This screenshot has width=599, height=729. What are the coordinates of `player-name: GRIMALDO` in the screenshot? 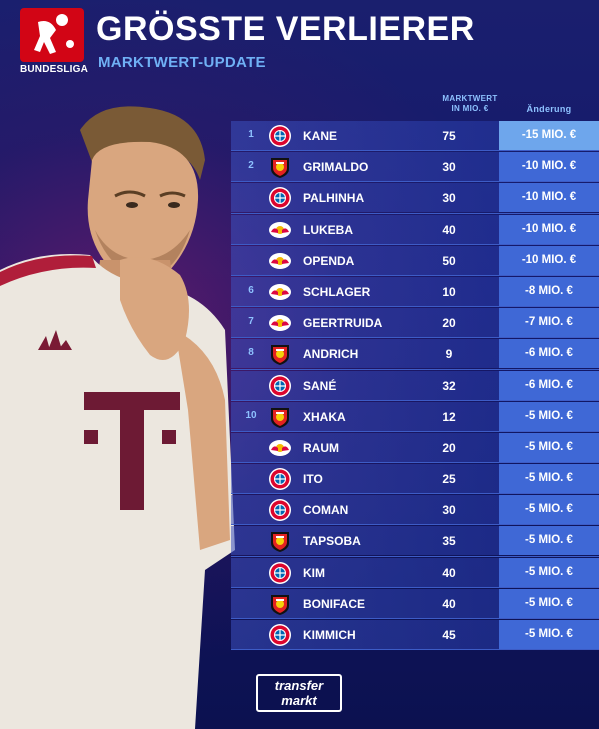 It's located at (336, 167).